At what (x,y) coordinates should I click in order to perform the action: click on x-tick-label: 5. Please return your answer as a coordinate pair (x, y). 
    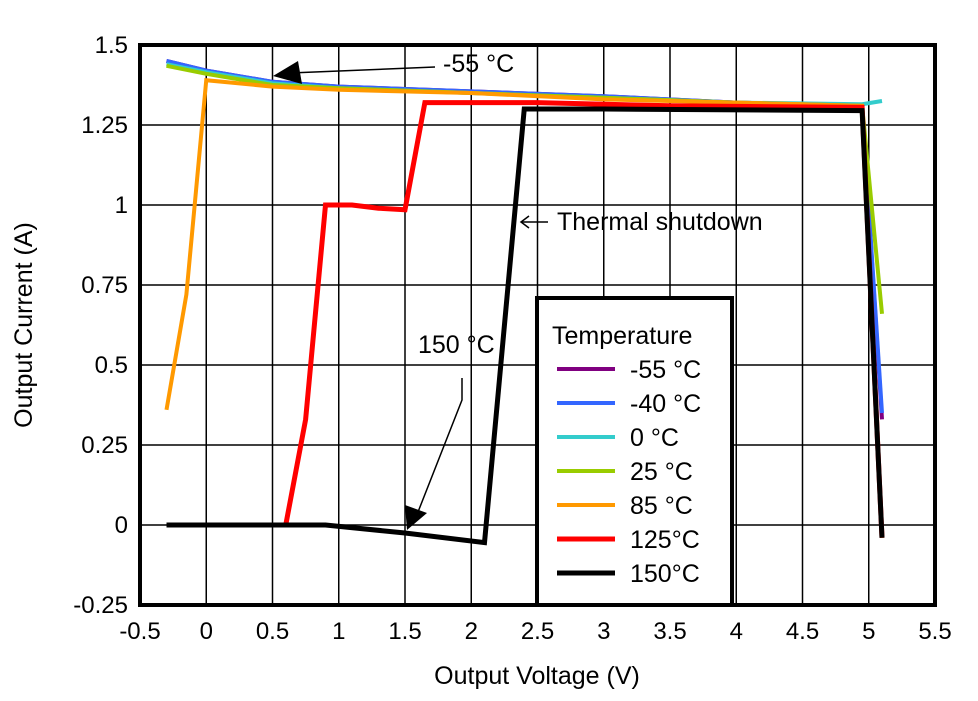
    Looking at the image, I should click on (868, 631).